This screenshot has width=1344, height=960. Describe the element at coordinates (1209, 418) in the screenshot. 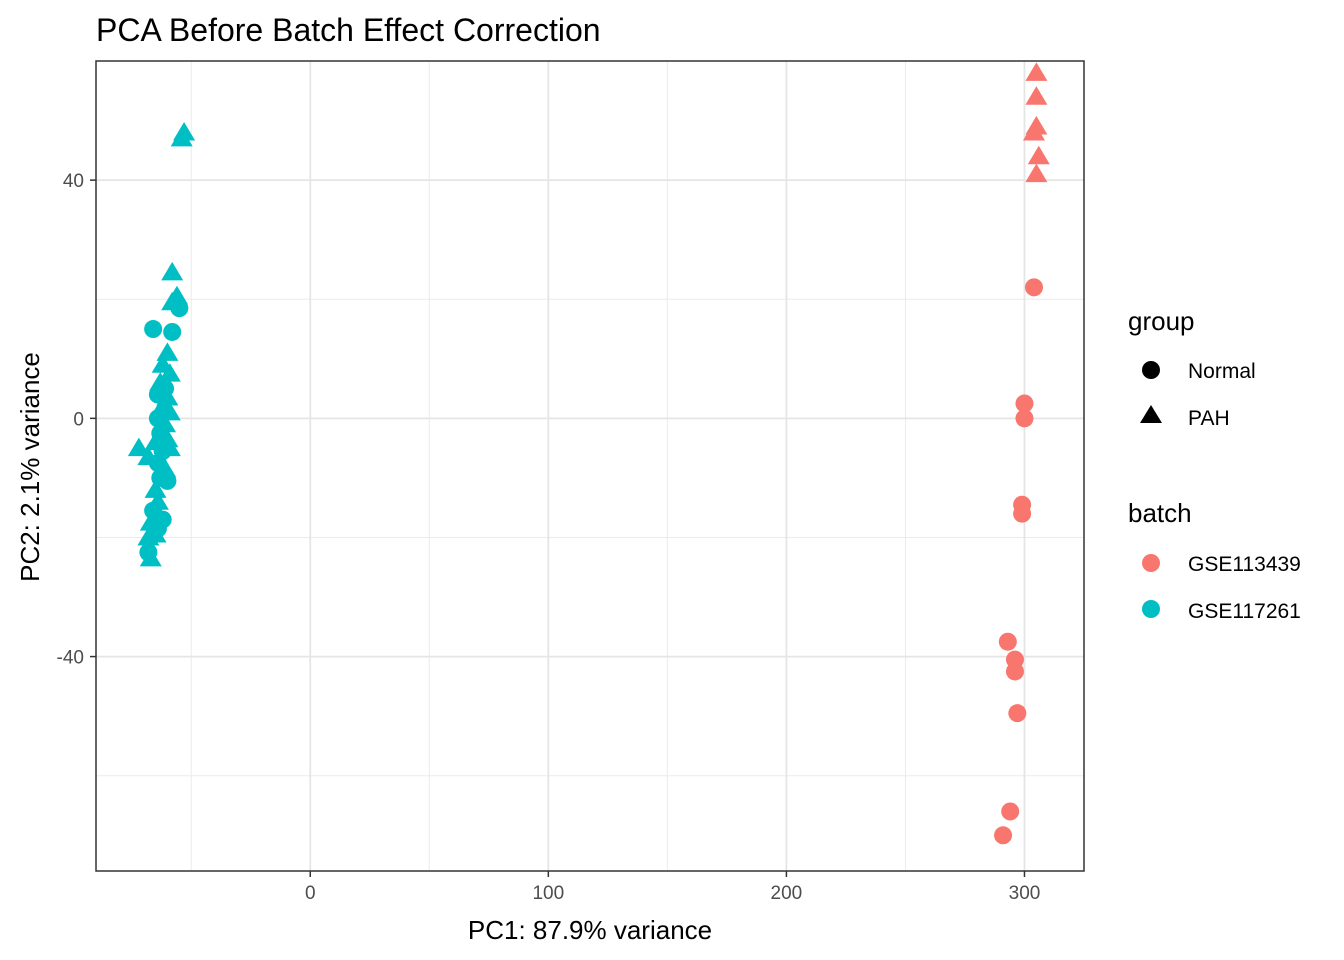

I see `legend-pah-label: PAH` at that location.